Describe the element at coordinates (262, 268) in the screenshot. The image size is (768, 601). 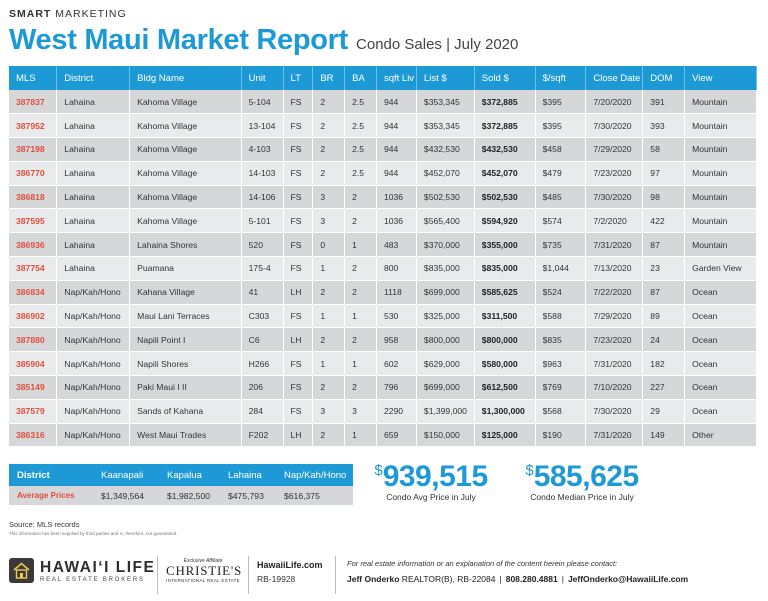
I see `table-cell: 175-4` at that location.